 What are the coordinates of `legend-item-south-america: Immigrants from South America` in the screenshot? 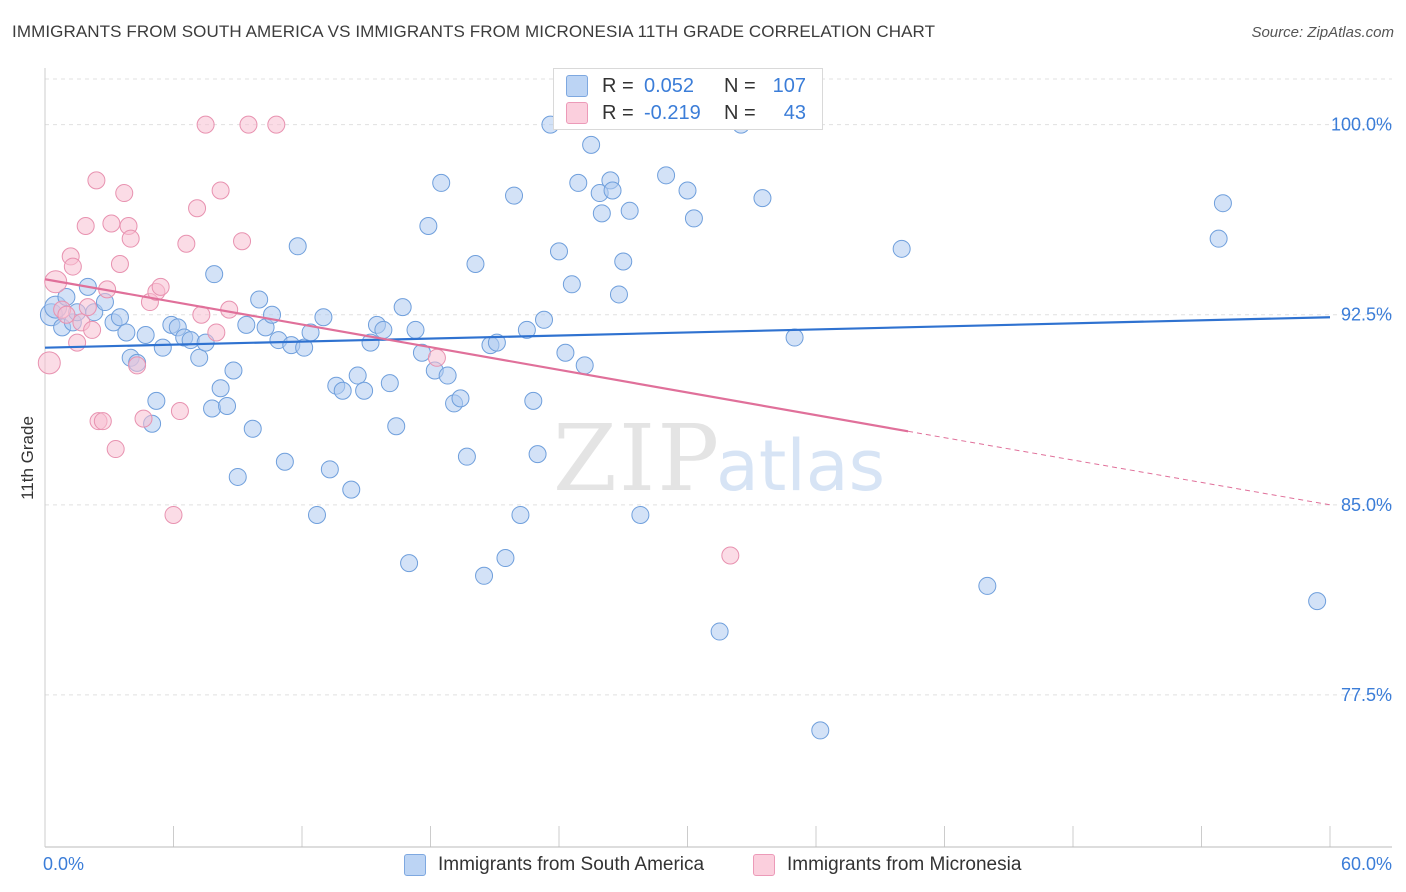 It's located at (554, 865).